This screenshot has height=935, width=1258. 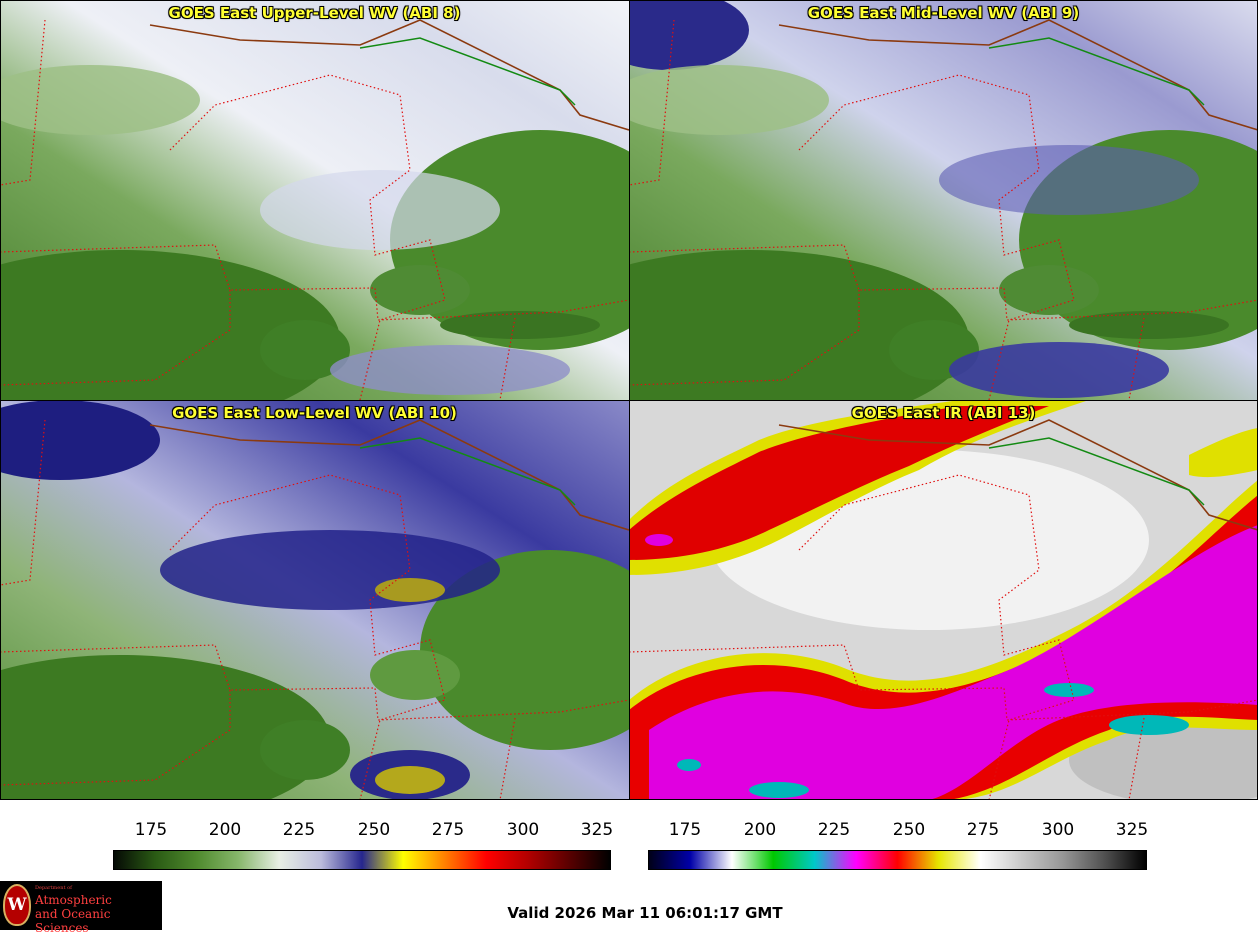 What do you see at coordinates (943, 413) in the screenshot?
I see `panel-title: GOES East IR (ABI 13)` at bounding box center [943, 413].